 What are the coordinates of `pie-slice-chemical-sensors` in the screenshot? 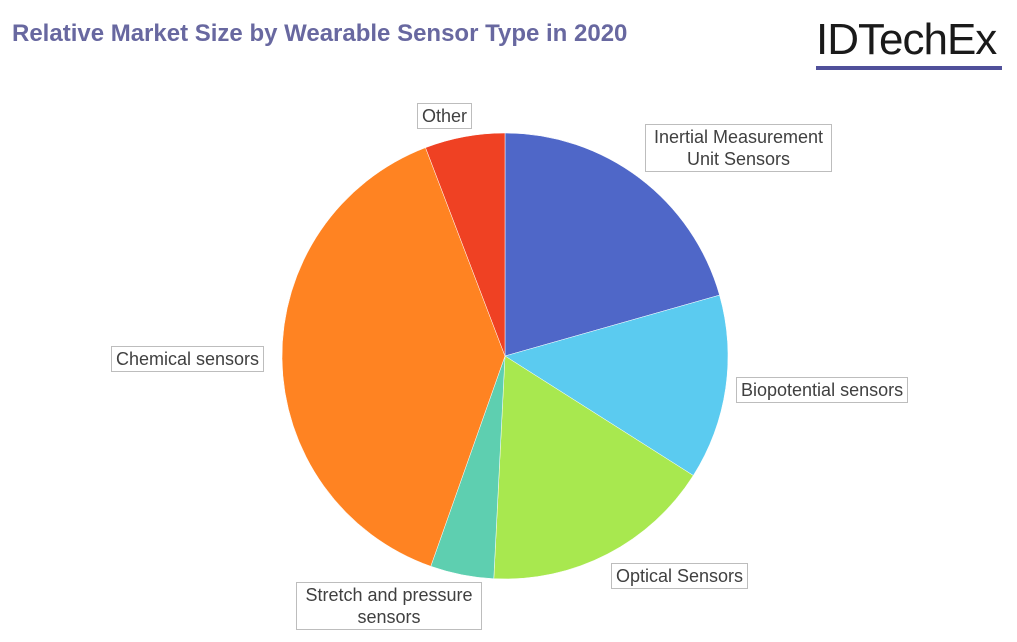 It's located at (393, 357).